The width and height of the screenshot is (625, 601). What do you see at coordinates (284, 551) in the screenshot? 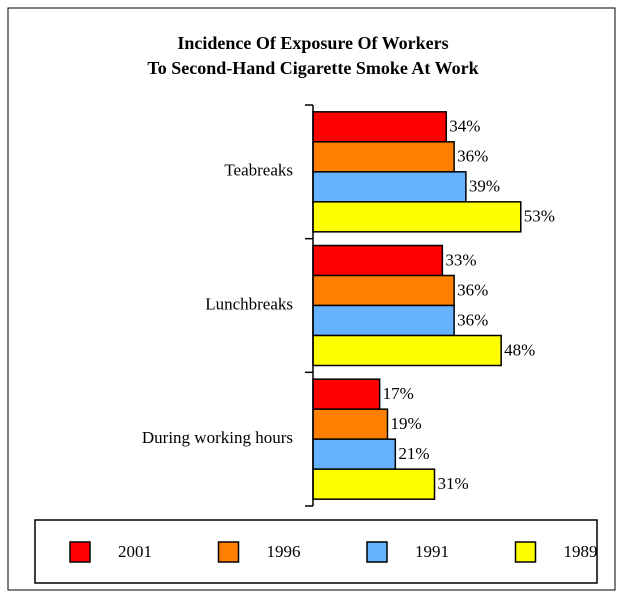
I see `legend-label: 1996` at bounding box center [284, 551].